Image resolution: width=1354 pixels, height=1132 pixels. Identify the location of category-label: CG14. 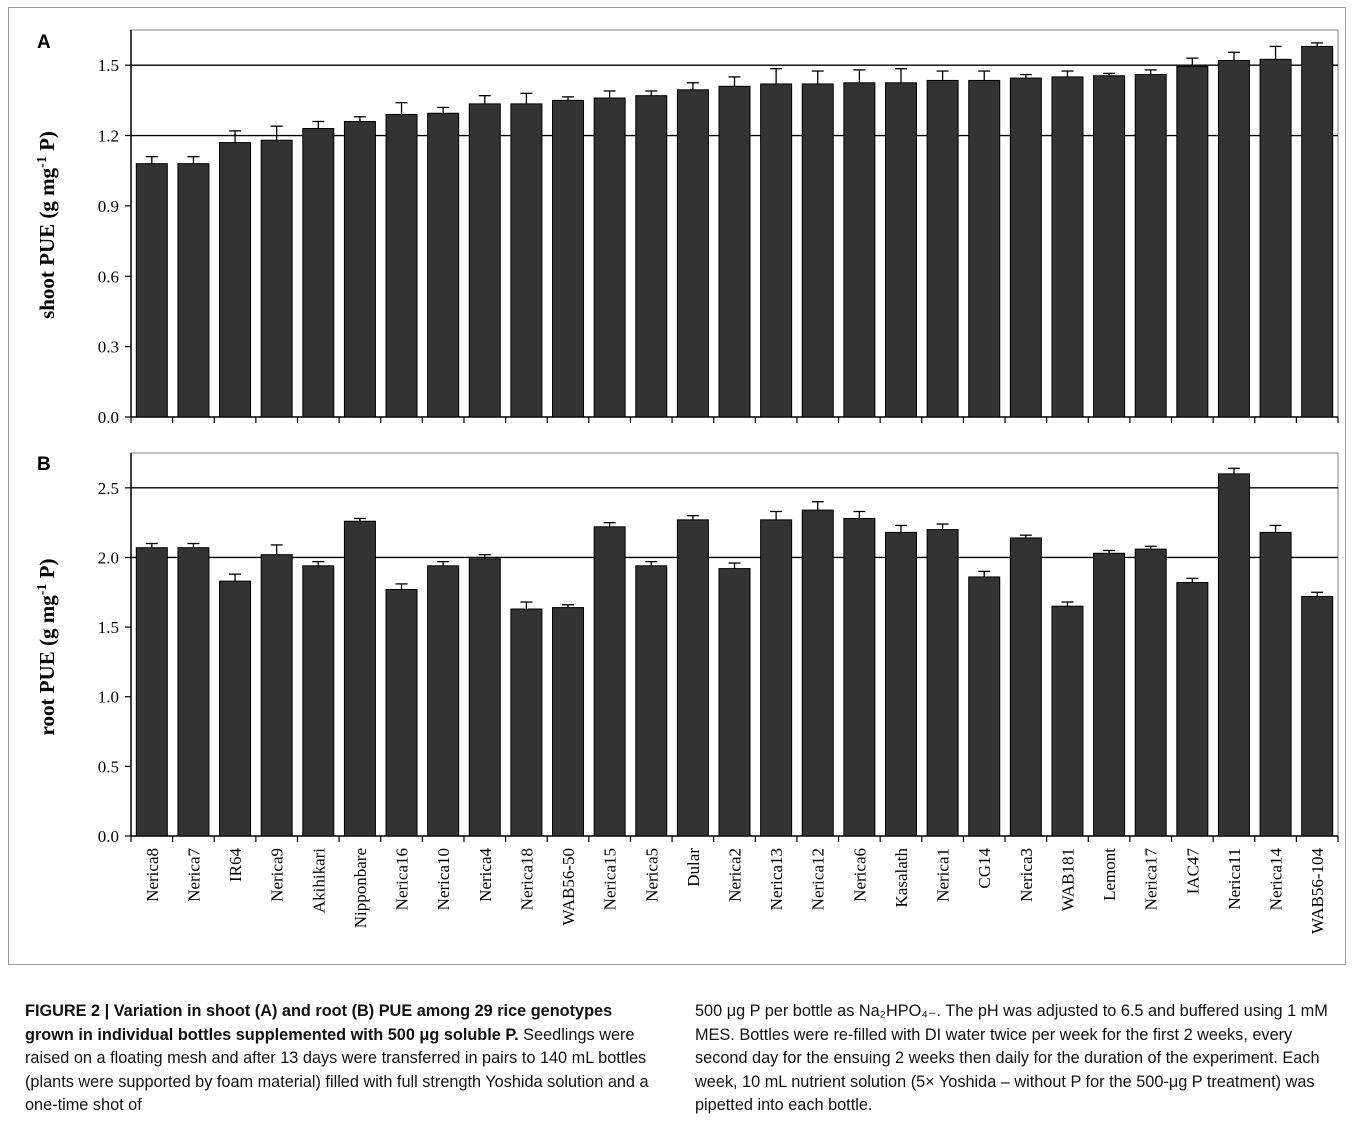
(984, 868).